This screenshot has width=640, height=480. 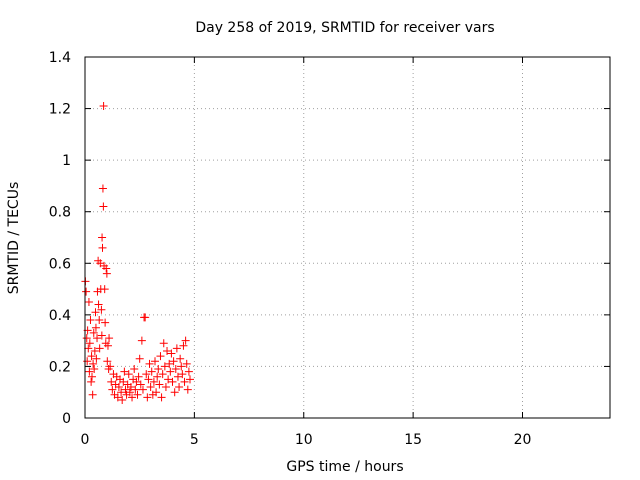 What do you see at coordinates (60, 367) in the screenshot?
I see `y-tick-label: 0.2` at bounding box center [60, 367].